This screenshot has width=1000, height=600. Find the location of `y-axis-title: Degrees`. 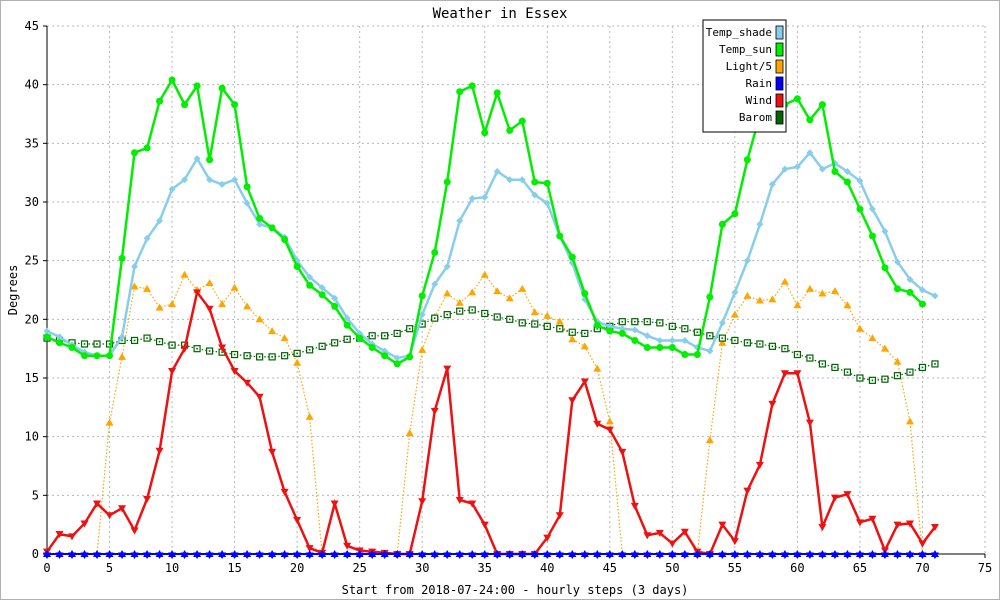

y-axis-title: Degrees is located at coordinates (13, 290).